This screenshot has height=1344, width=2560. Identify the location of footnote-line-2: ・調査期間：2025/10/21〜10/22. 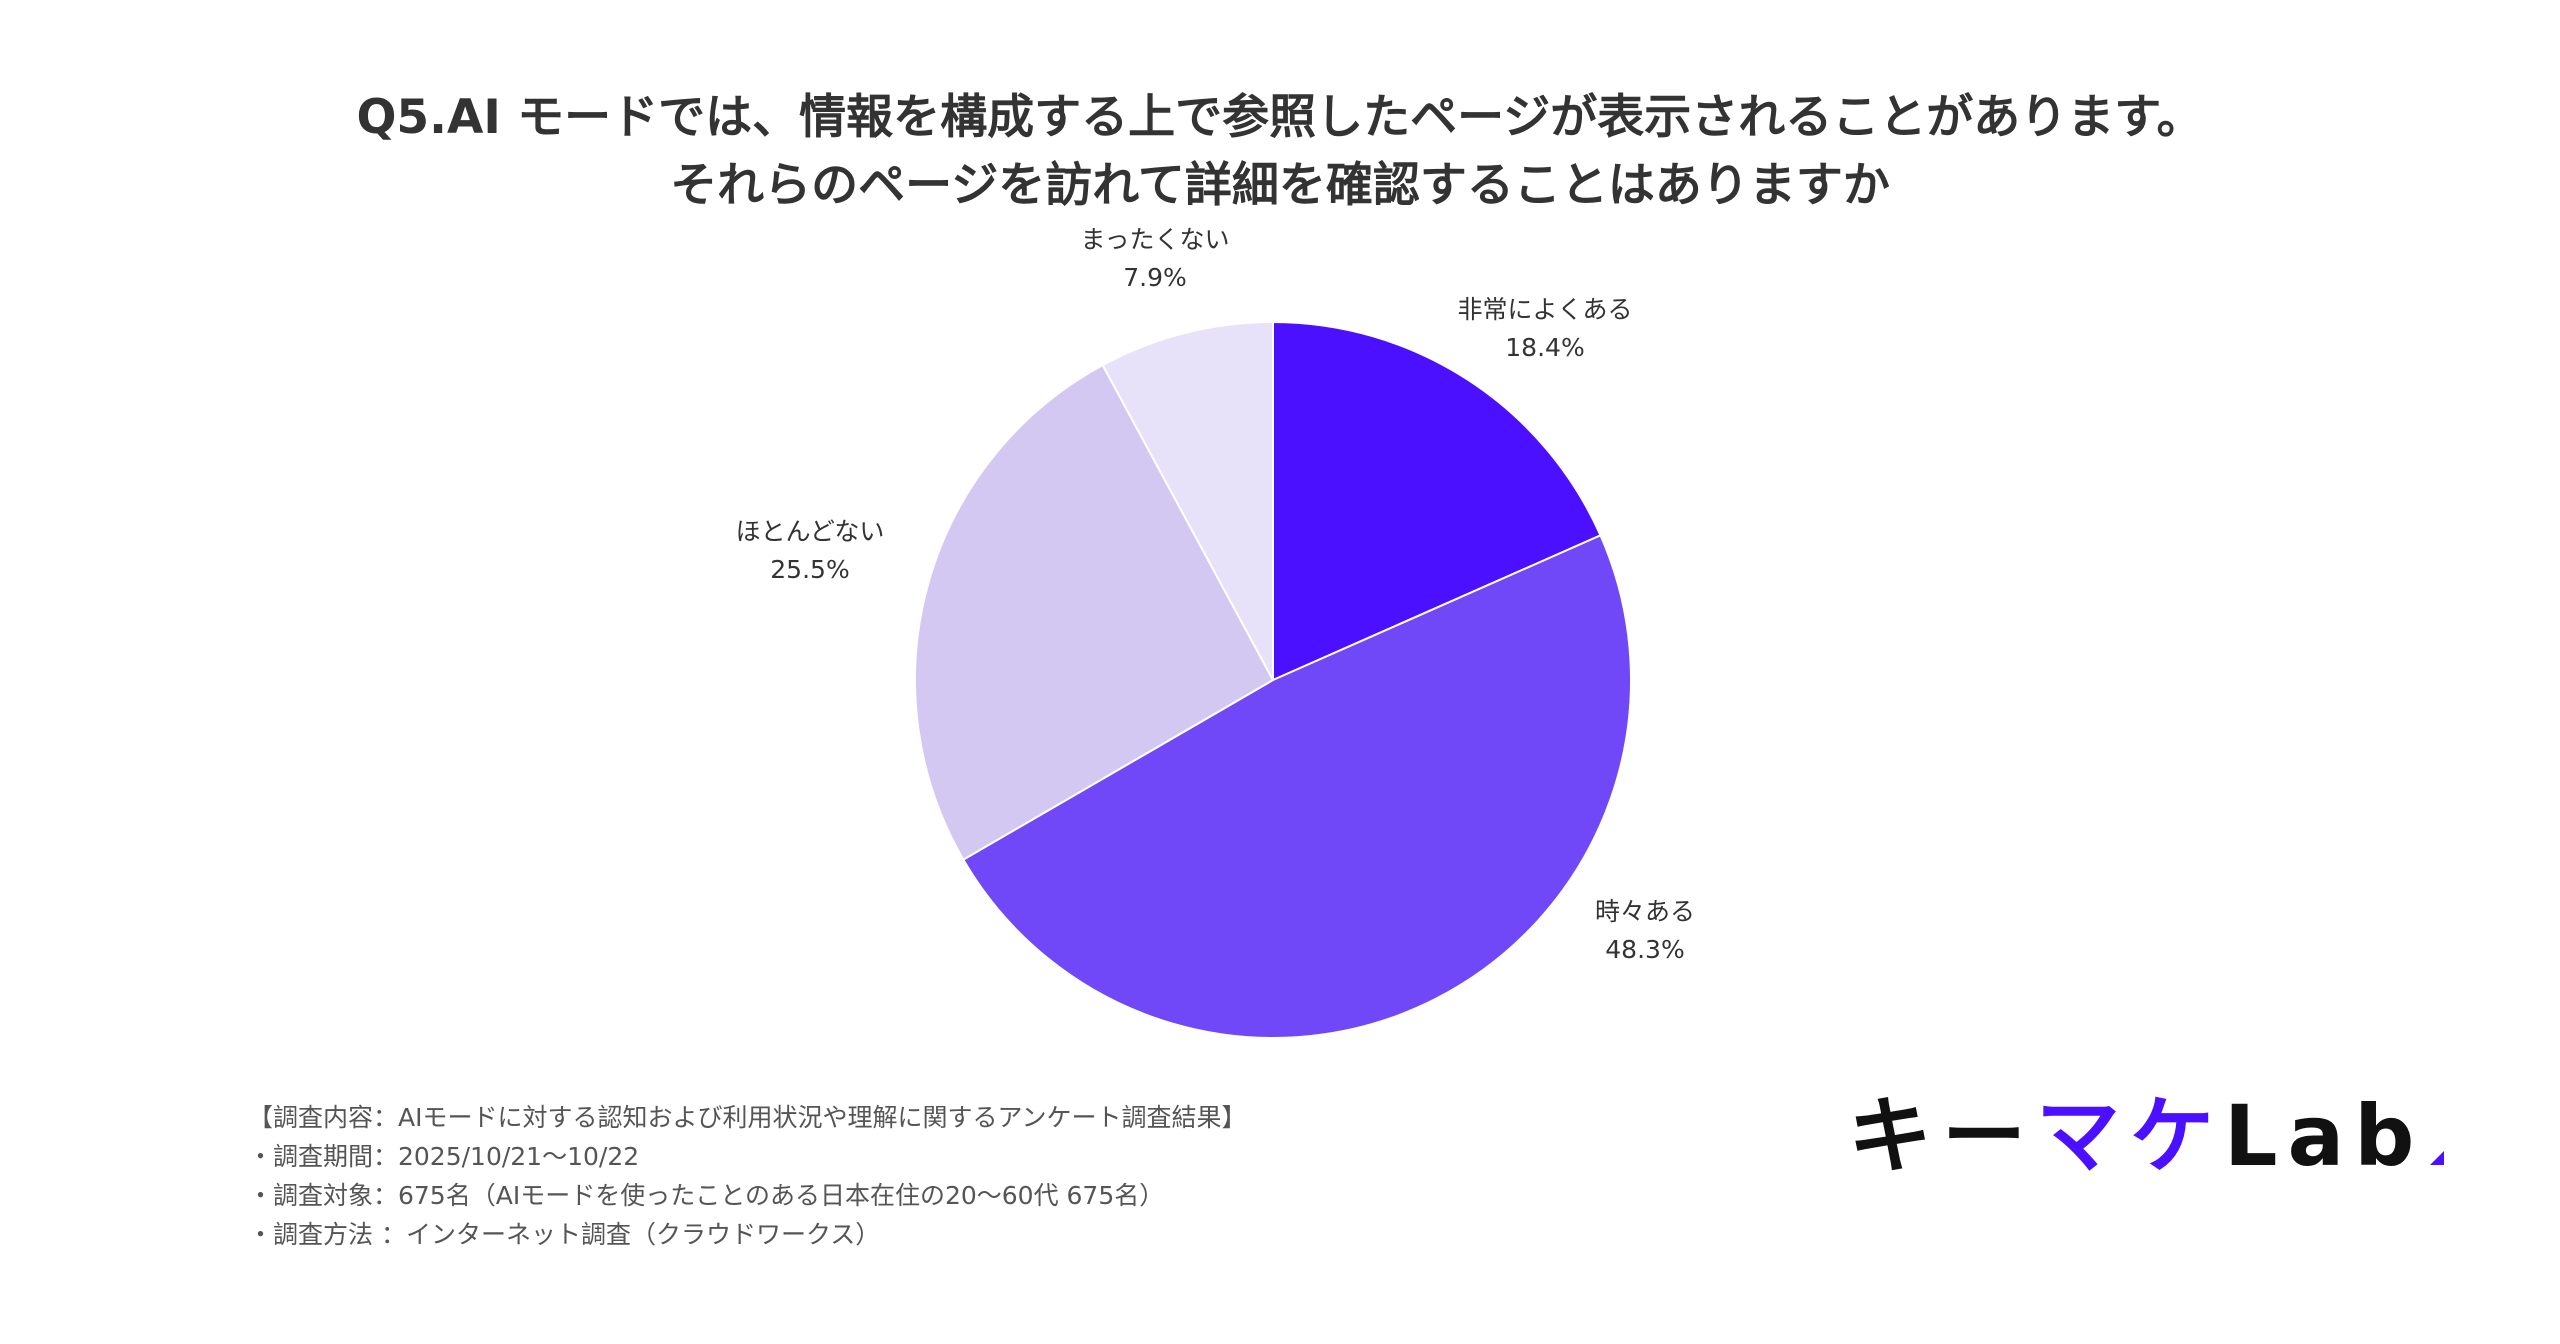
(444, 1156).